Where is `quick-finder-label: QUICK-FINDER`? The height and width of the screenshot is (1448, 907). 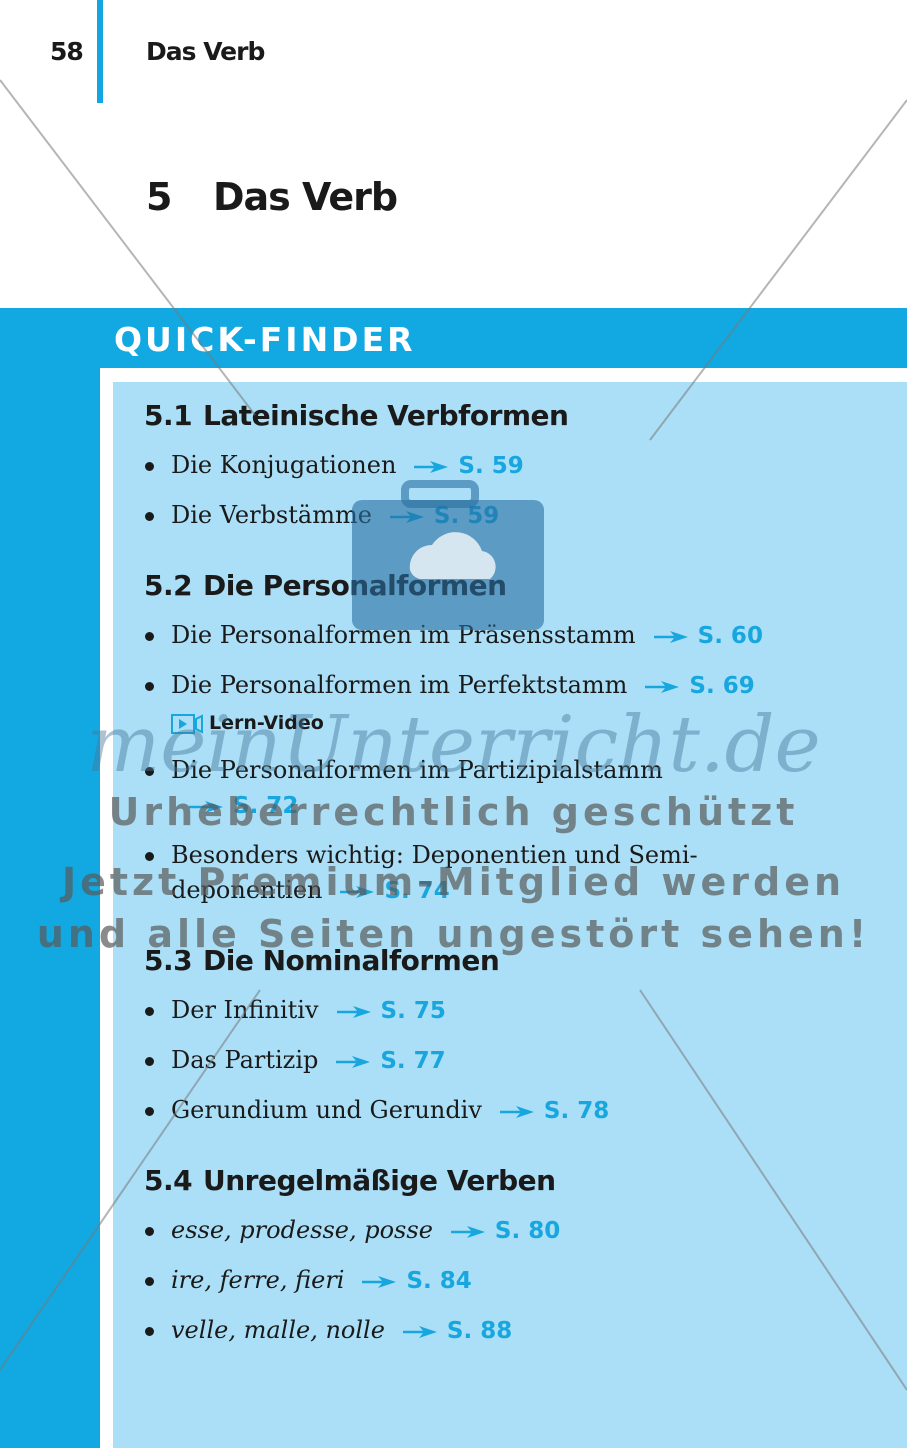
quick-finder-label: QUICK-FINDER is located at coordinates (265, 339).